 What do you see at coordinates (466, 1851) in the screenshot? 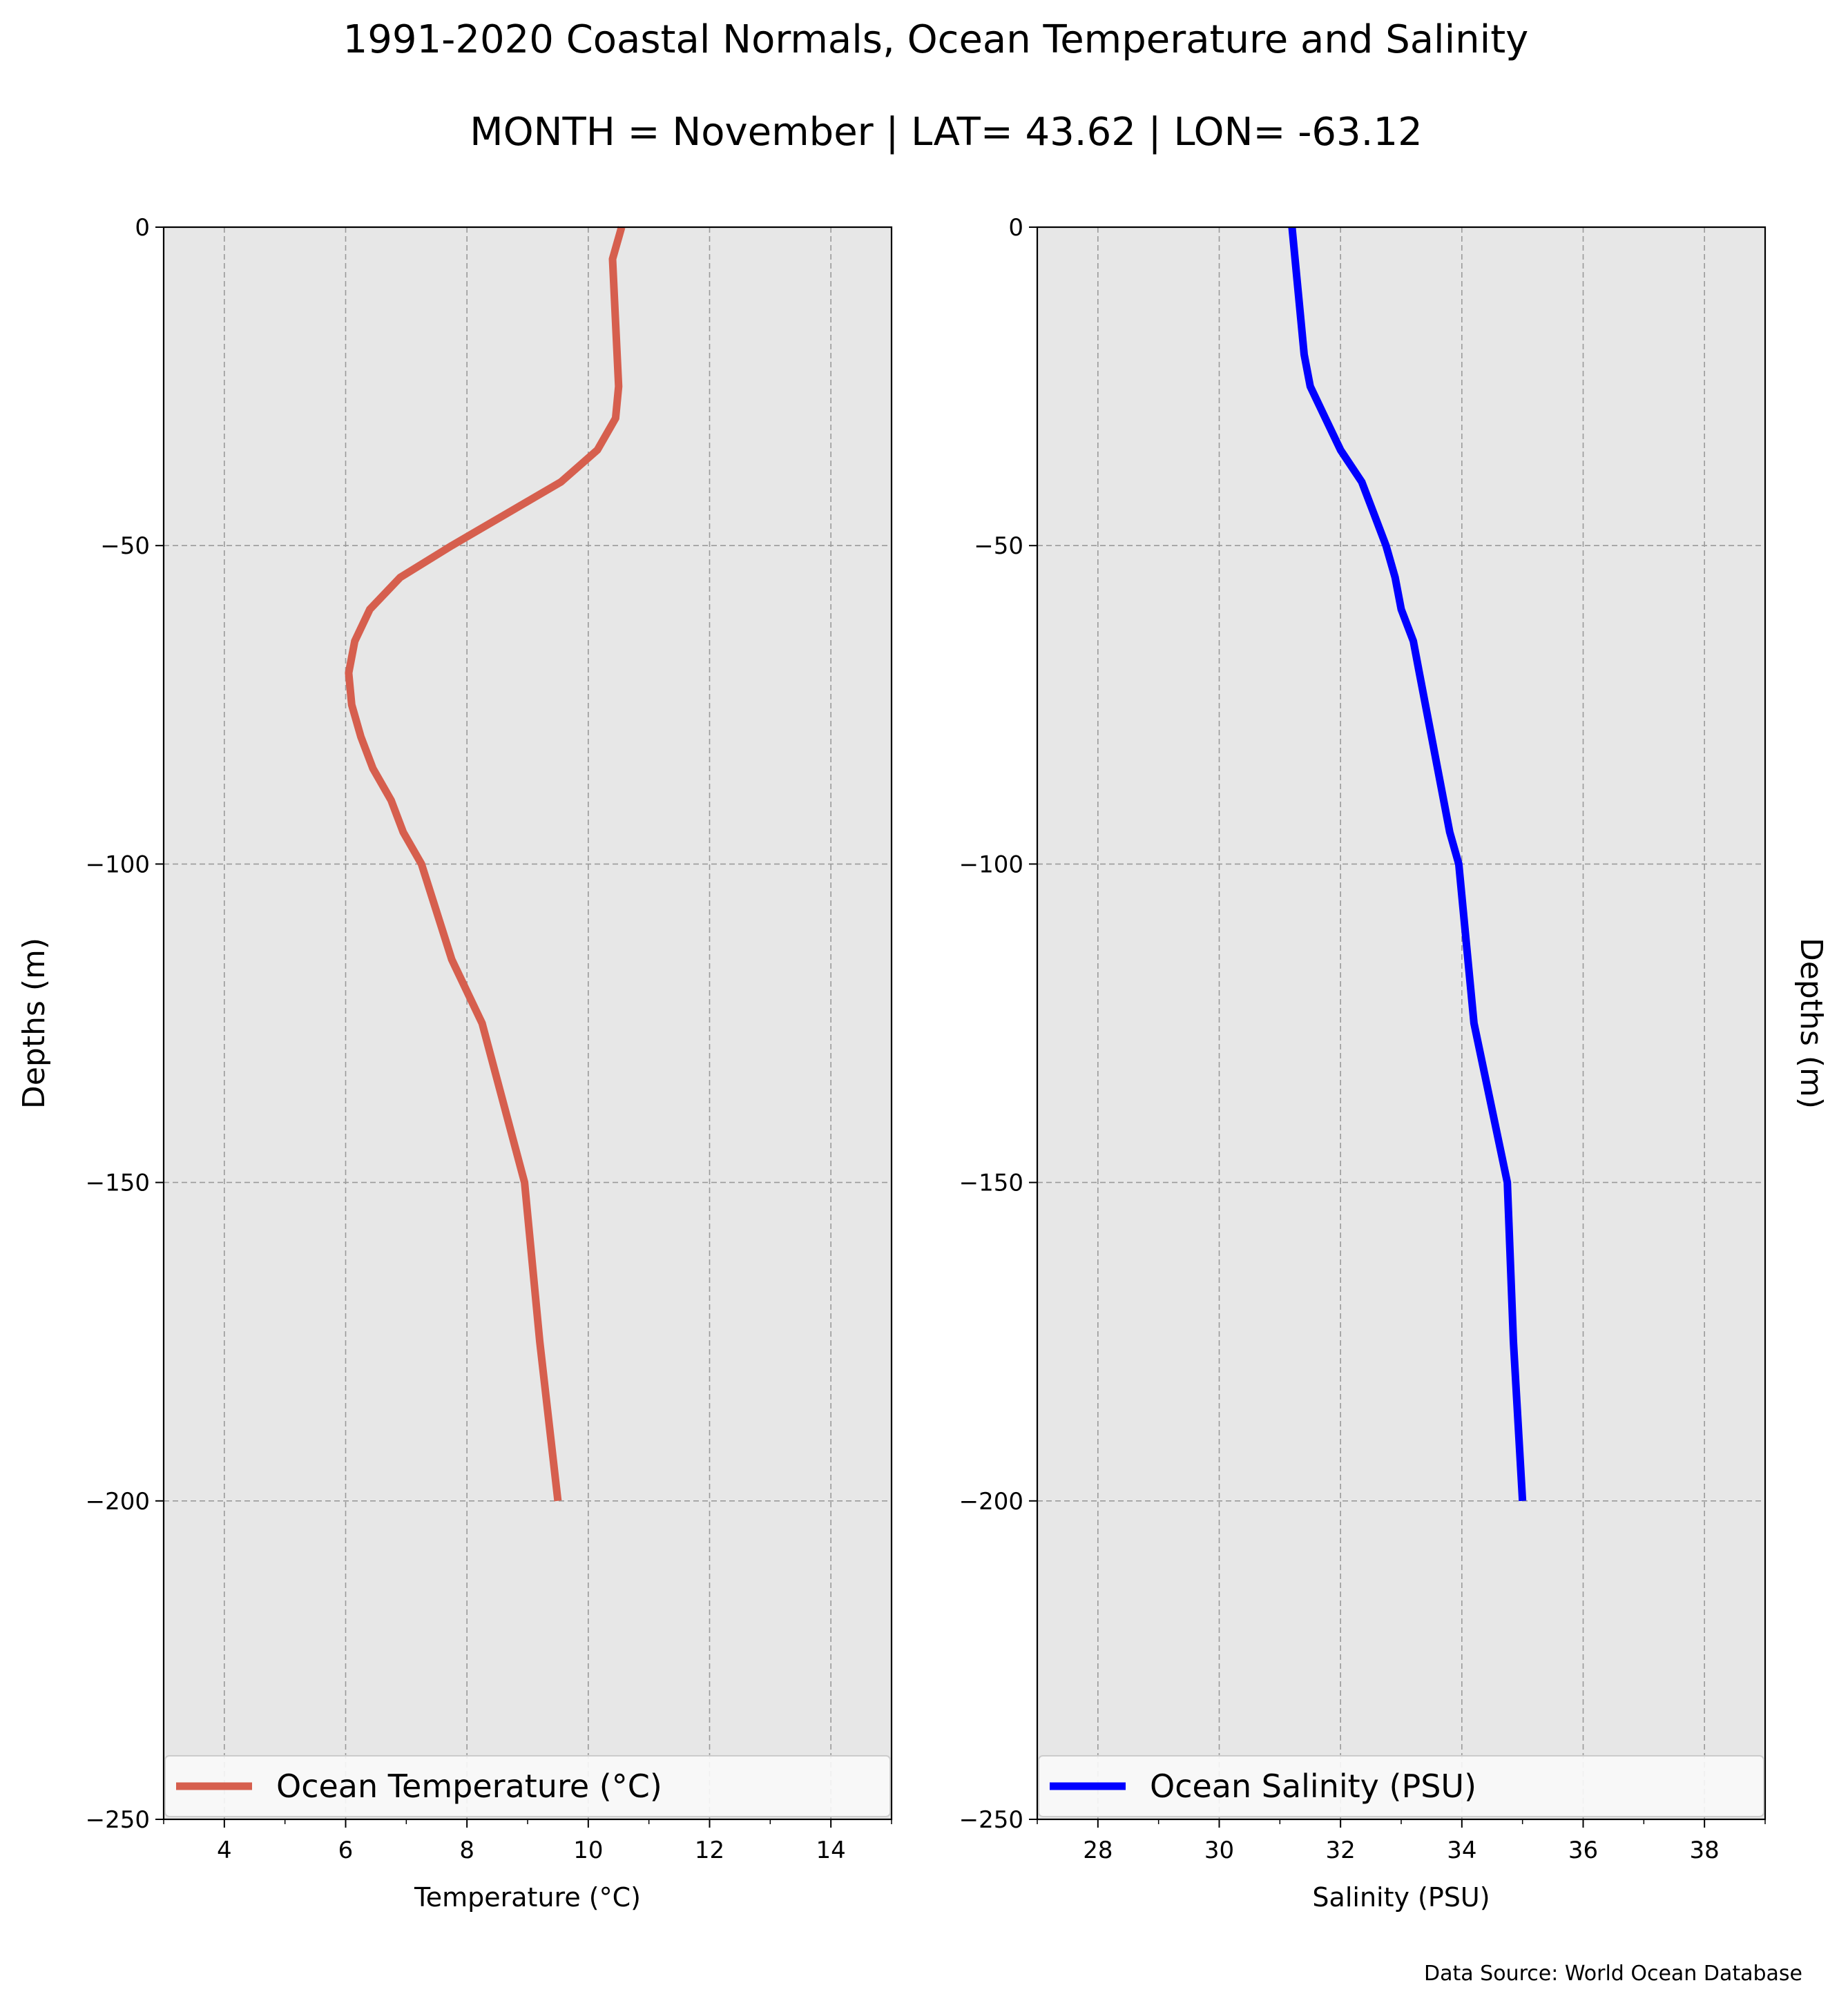
I see `x-tick-label: 8` at bounding box center [466, 1851].